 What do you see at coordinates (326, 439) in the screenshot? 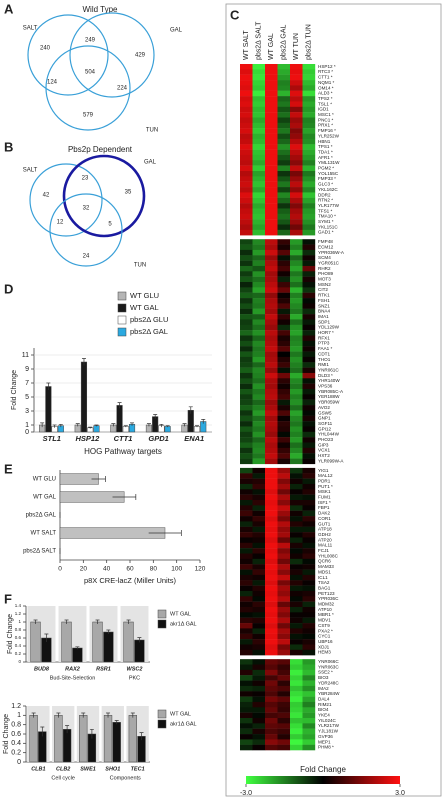
I see `gene-label: PHO23` at bounding box center [326, 439].